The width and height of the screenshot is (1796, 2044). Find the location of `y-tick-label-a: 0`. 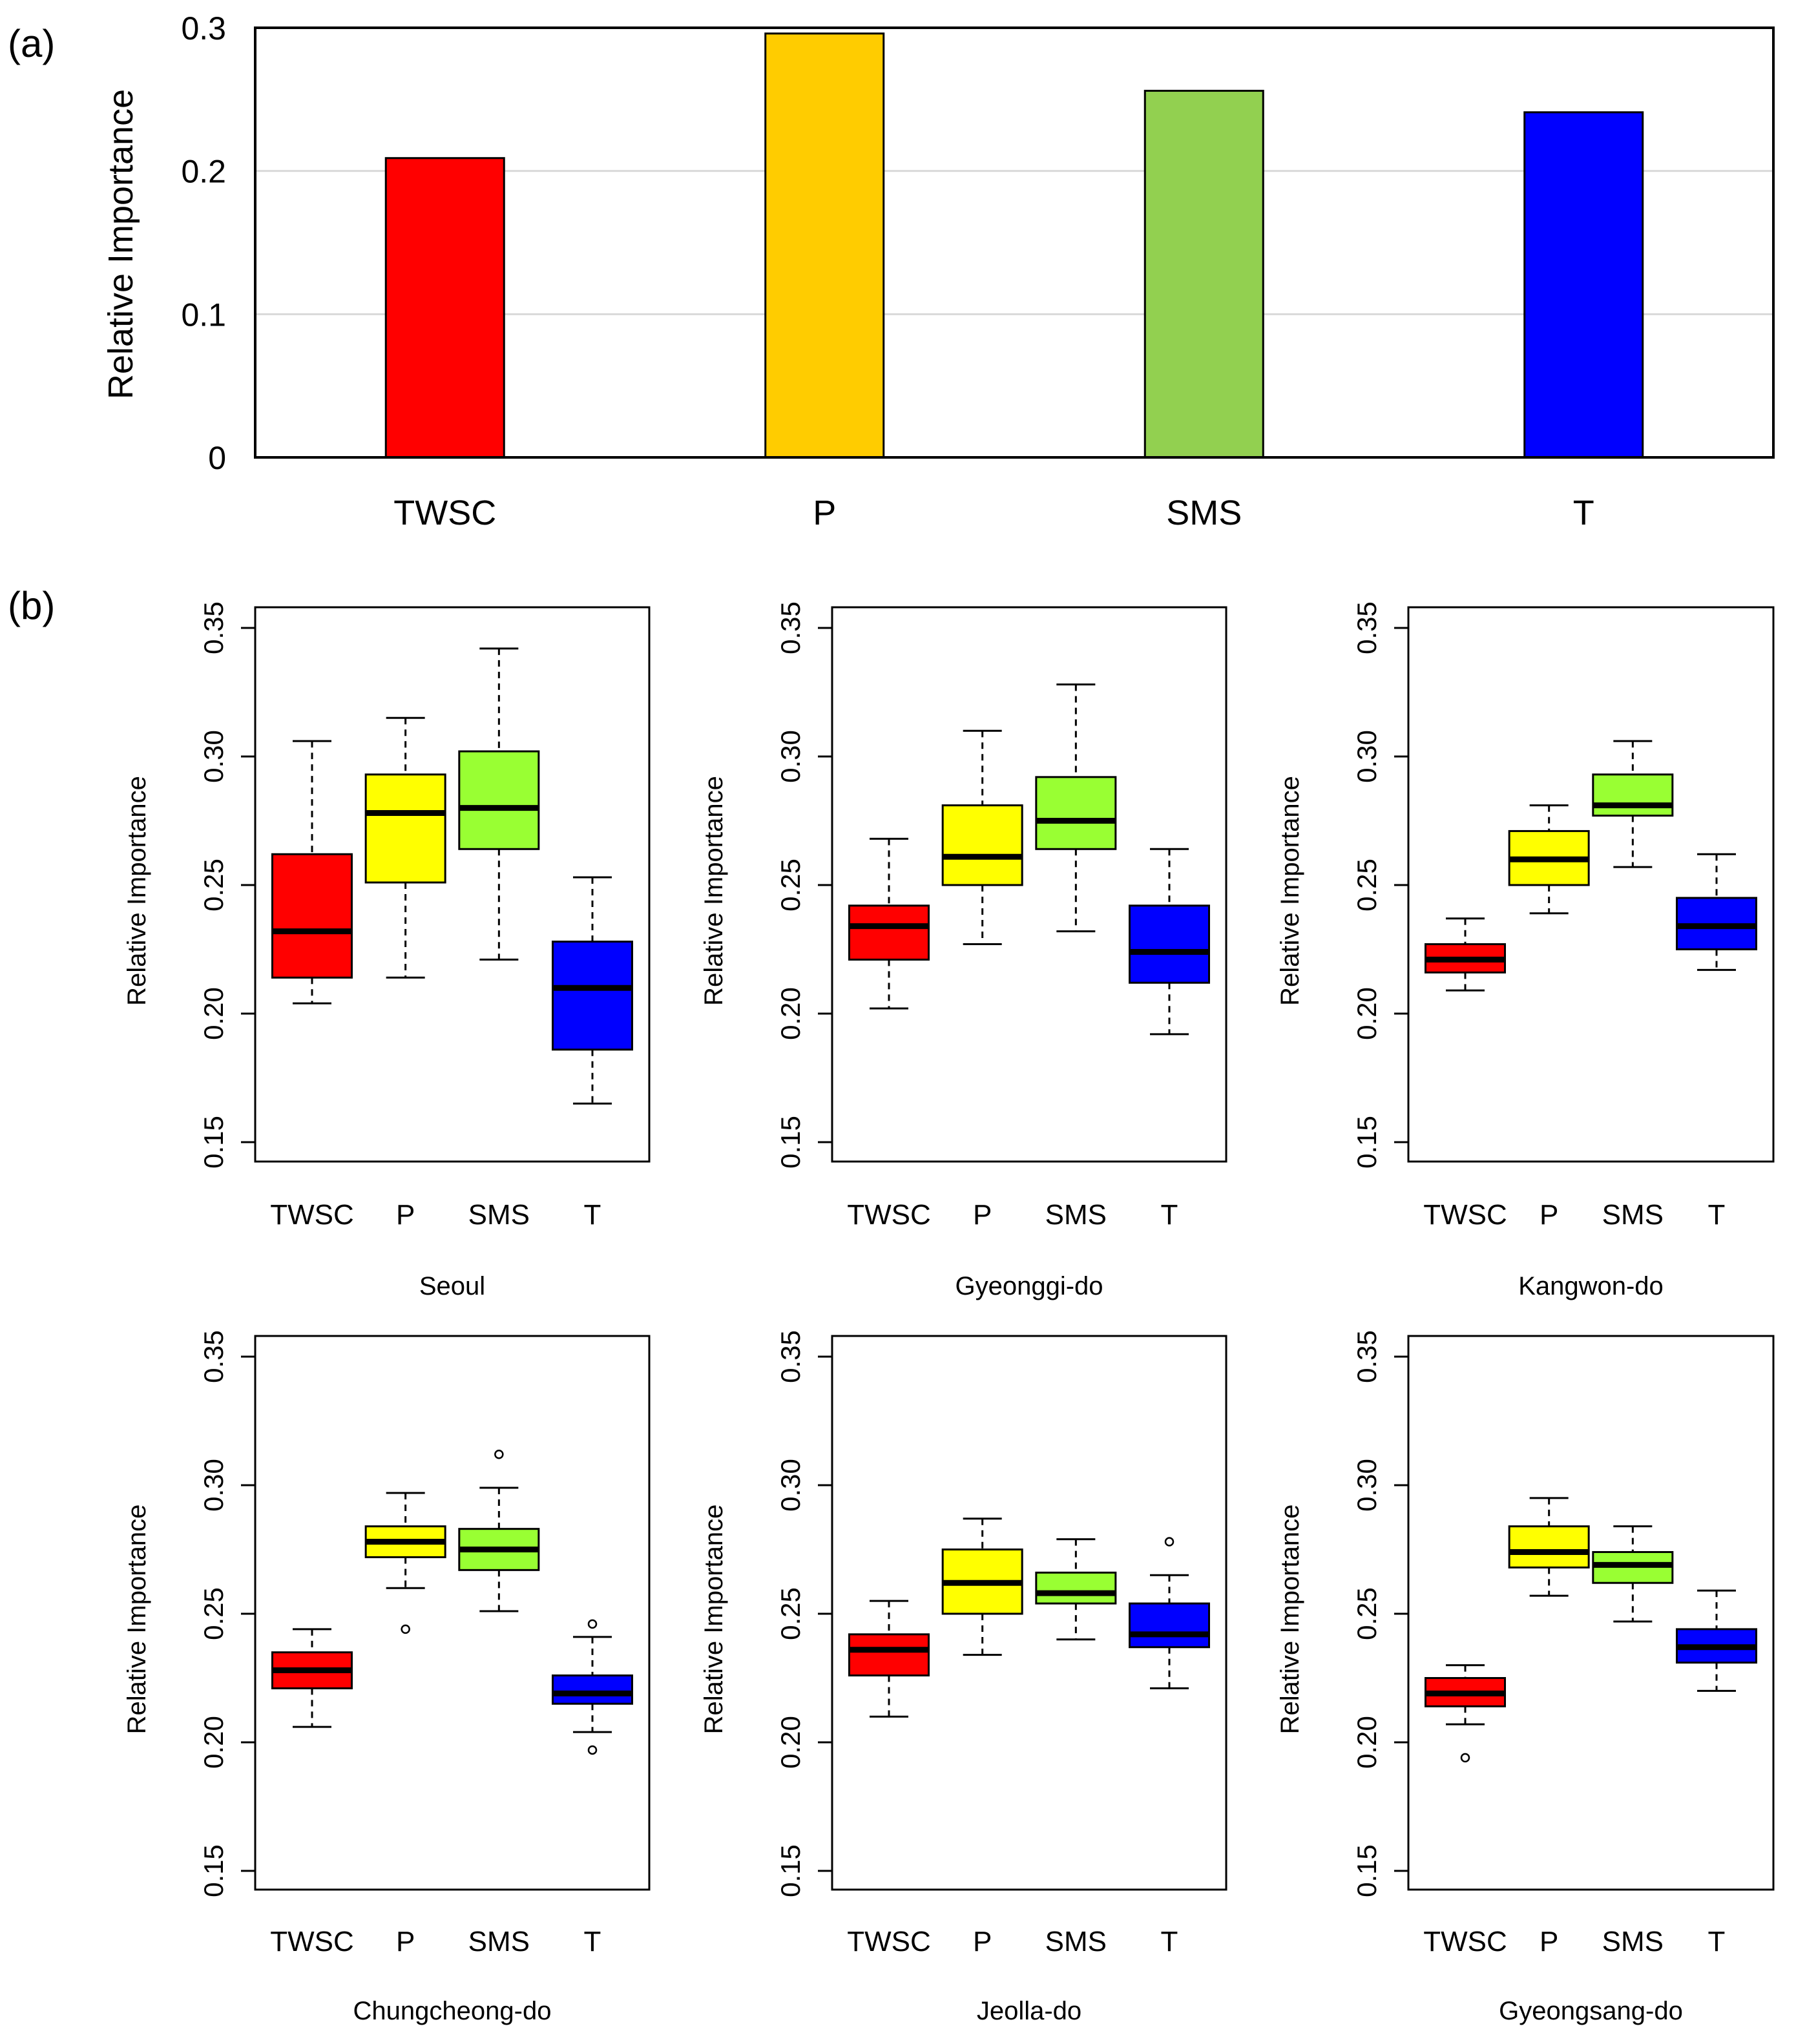

y-tick-label-a: 0 is located at coordinates (217, 458).